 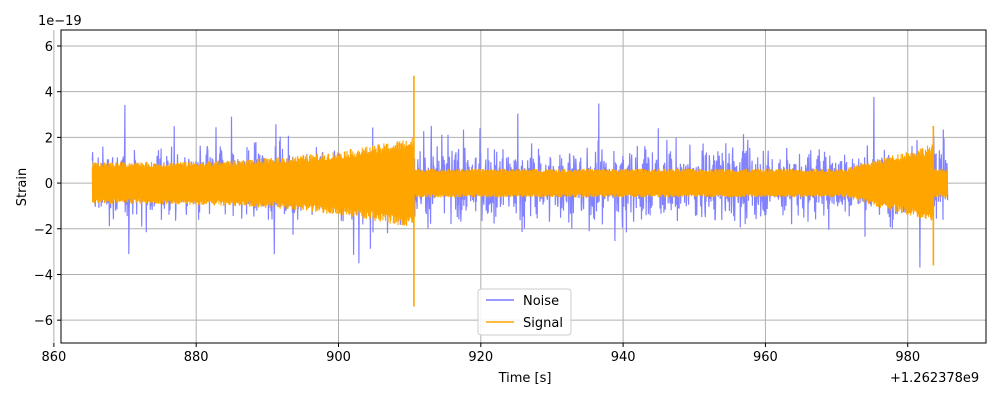 I want to click on y-tick-label: −6, so click(x=43, y=321).